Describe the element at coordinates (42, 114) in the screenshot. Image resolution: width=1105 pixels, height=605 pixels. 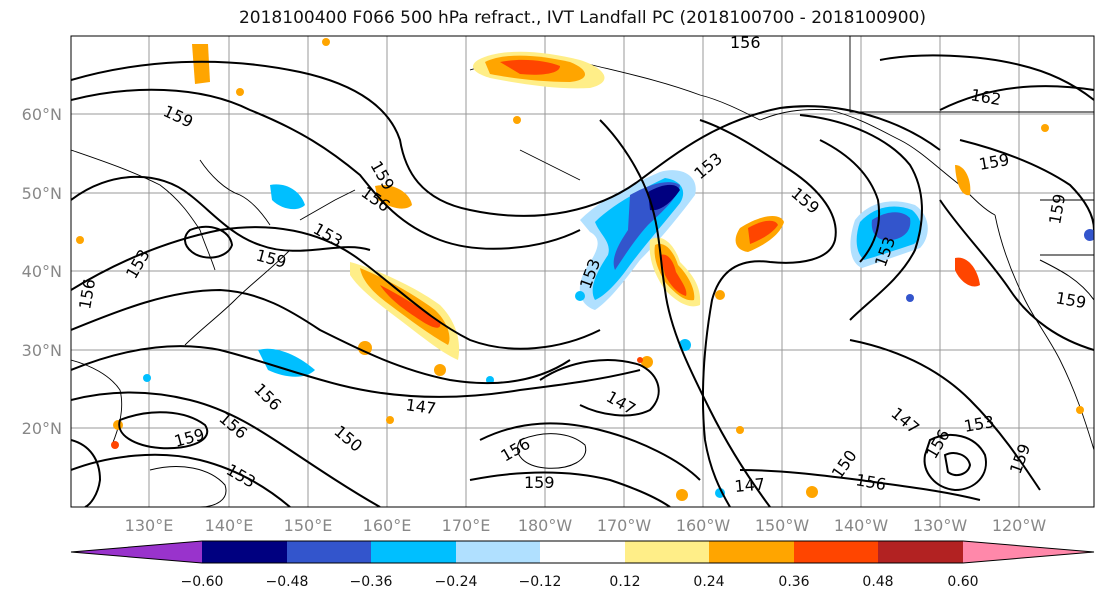
I see `lat-label: 60°N` at that location.